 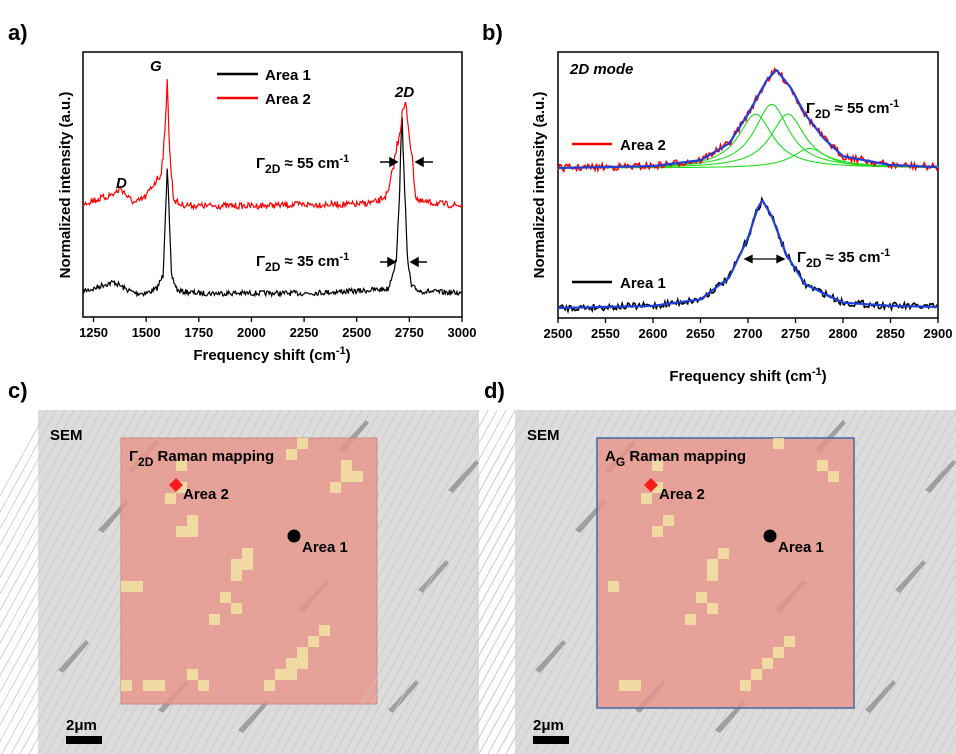 What do you see at coordinates (651, 485) in the screenshot?
I see `area2-marker-d` at bounding box center [651, 485].